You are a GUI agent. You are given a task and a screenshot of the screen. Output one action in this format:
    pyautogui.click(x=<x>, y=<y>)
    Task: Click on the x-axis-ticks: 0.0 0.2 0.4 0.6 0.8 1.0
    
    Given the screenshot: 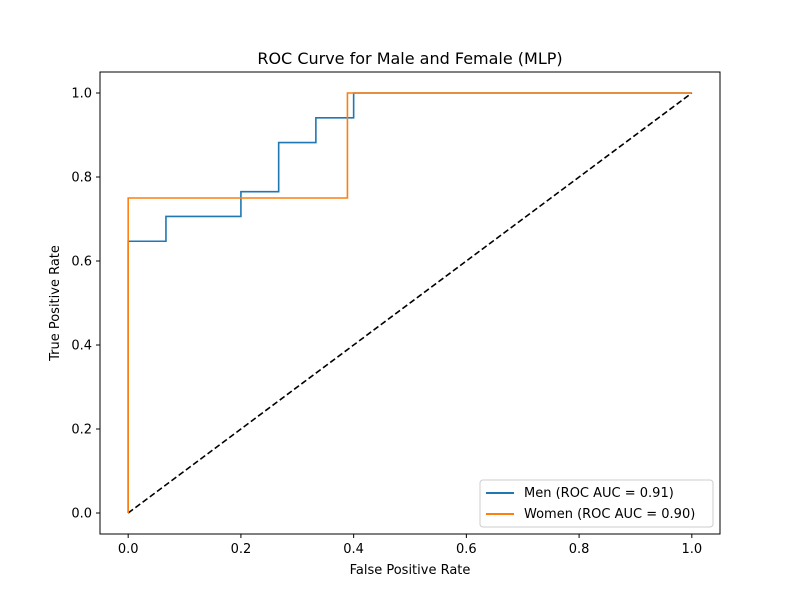 What is the action you would take?
    pyautogui.click(x=410, y=545)
    